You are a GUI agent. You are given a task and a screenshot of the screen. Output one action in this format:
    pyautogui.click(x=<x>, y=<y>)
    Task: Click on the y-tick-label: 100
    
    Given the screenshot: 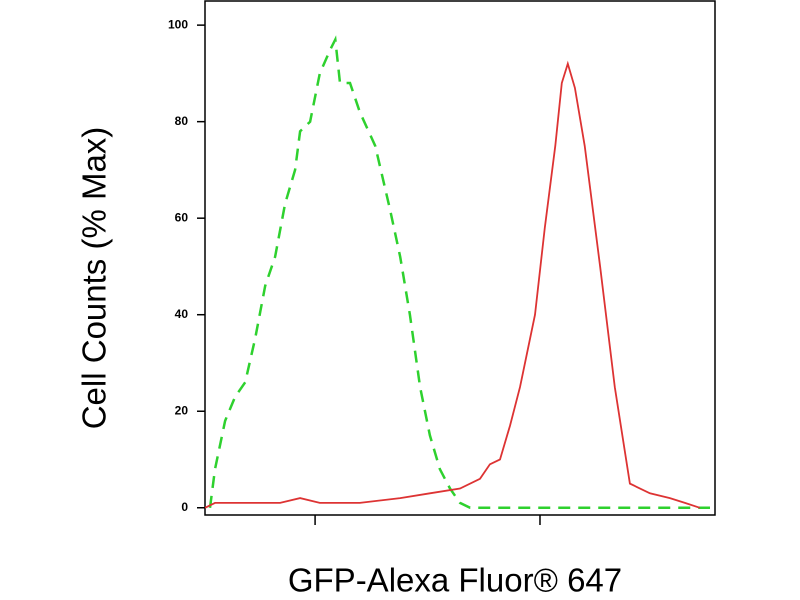 What is the action you would take?
    pyautogui.click(x=178, y=24)
    